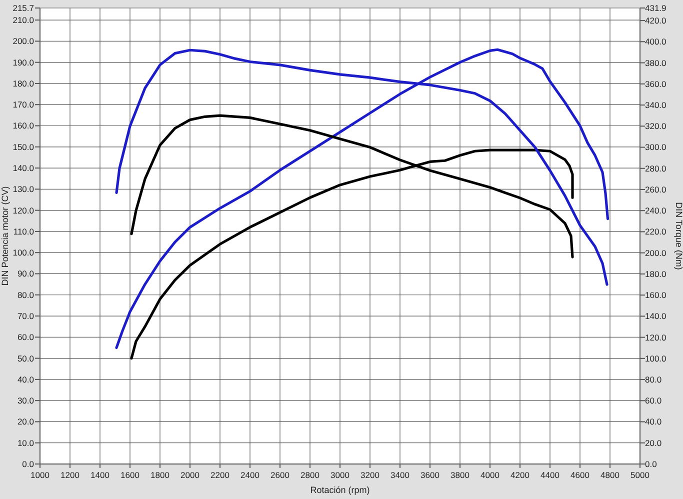  I want to click on y2-tick-label: 260.0, so click(656, 189).